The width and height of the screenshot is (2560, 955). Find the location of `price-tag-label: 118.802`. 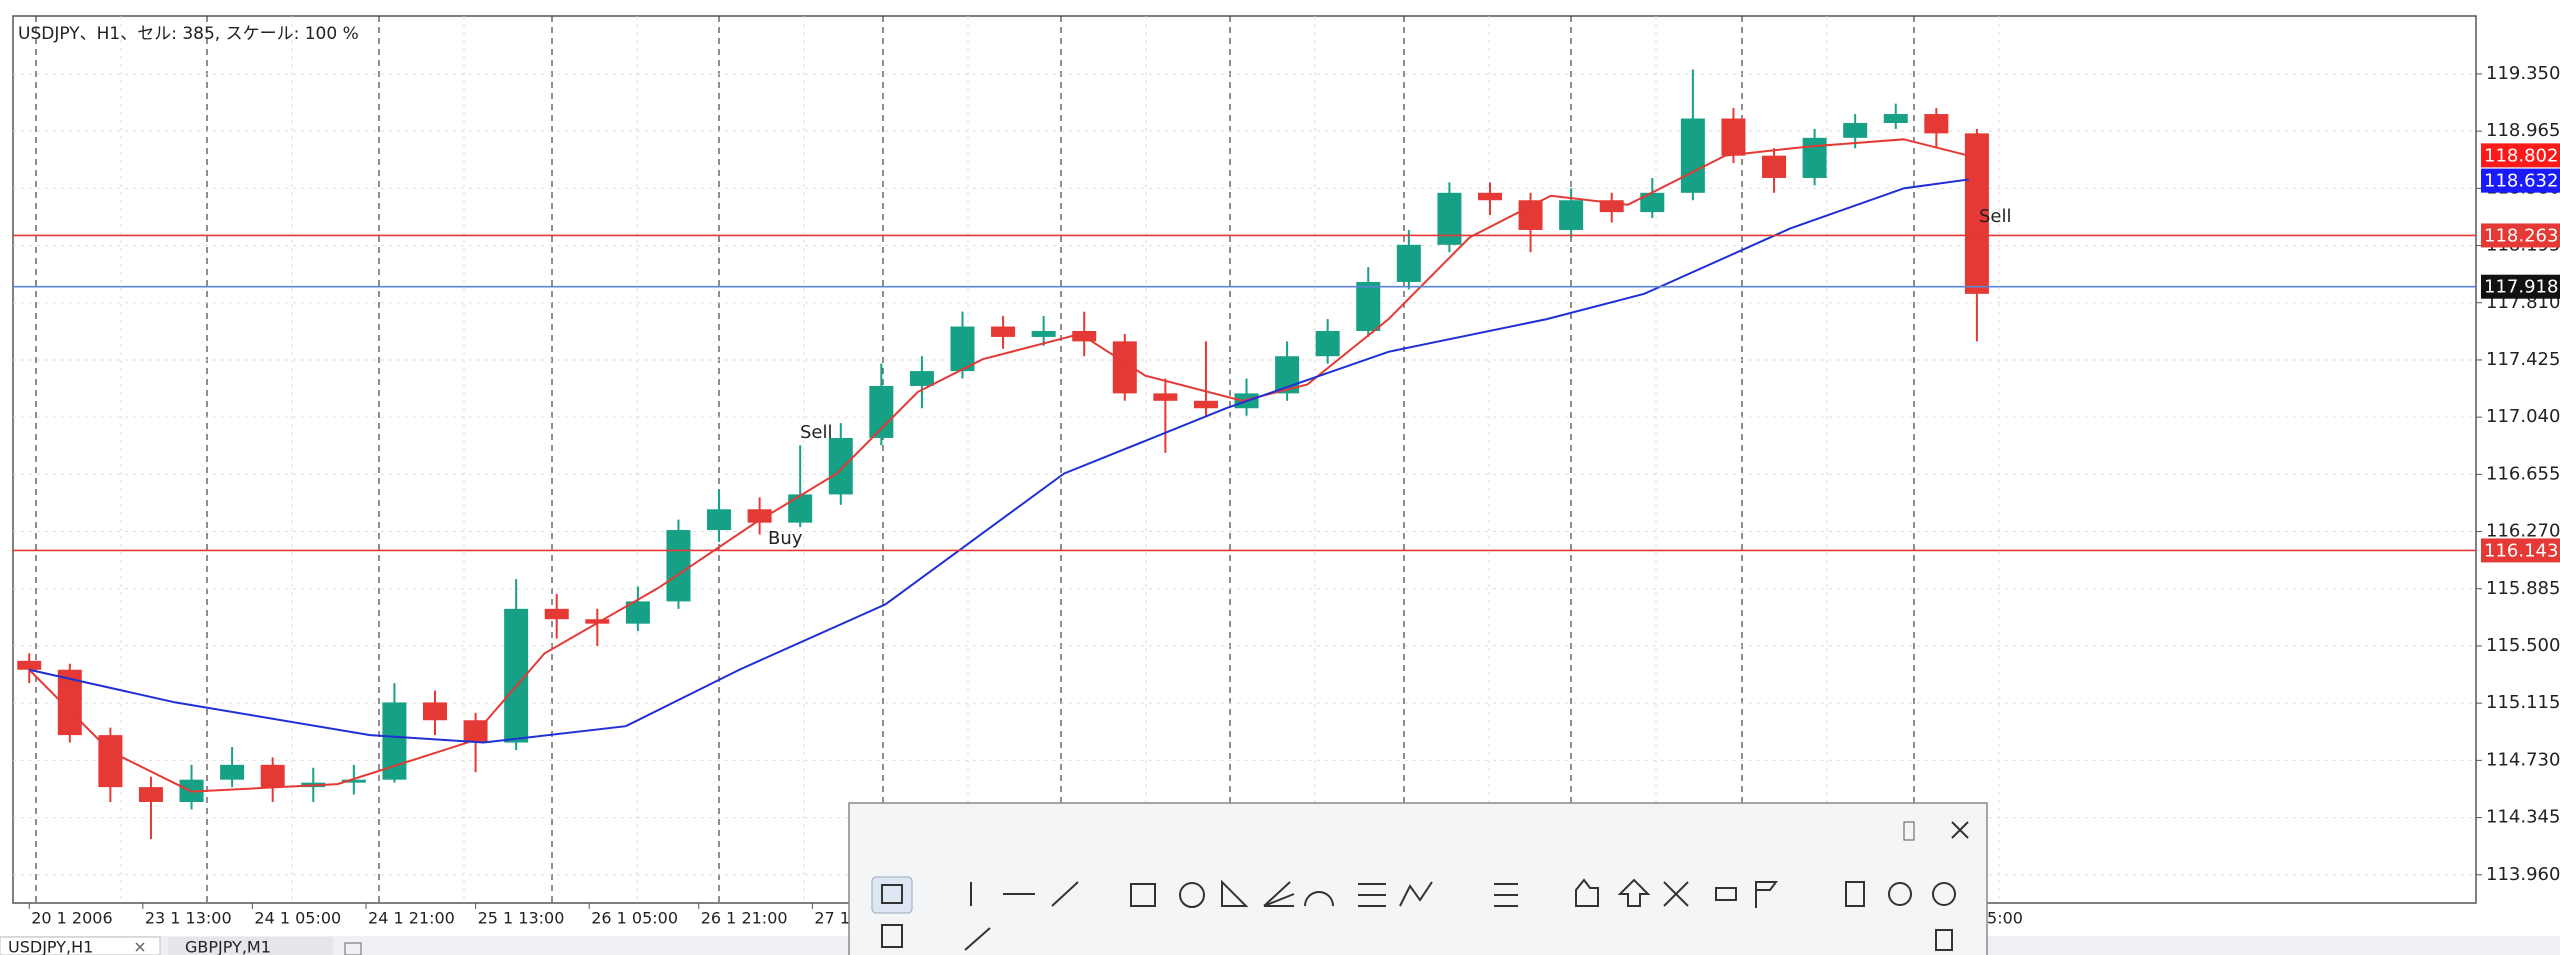

price-tag-label: 118.802 is located at coordinates (2521, 155).